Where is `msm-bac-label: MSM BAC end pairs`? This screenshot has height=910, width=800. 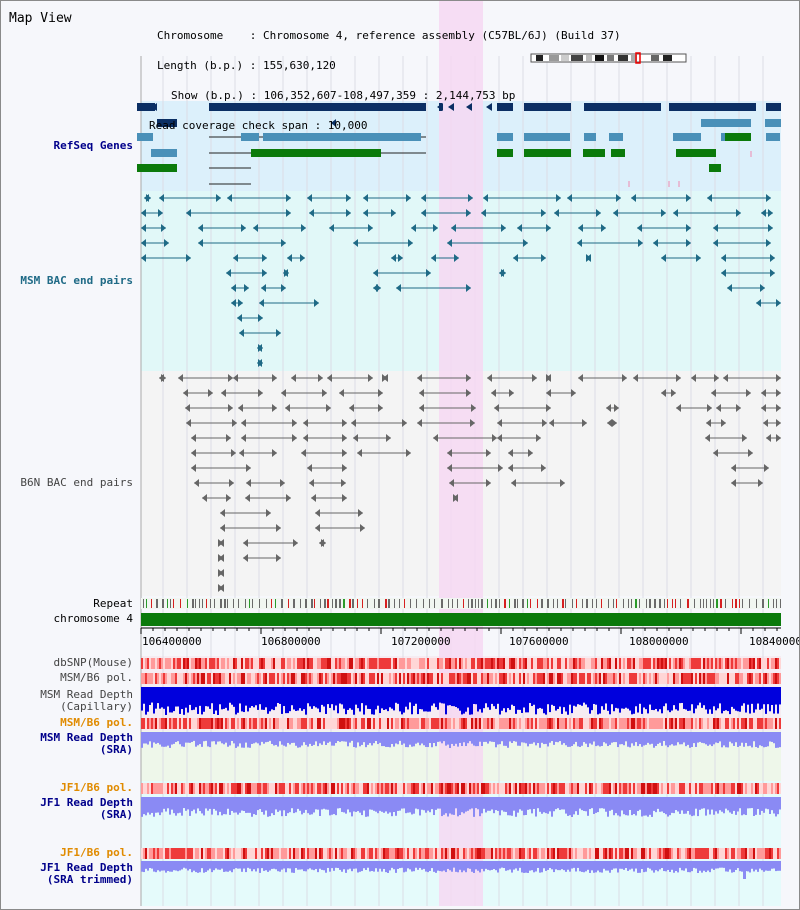
msm-bac-label: MSM BAC end pairs is located at coordinates (76, 280).